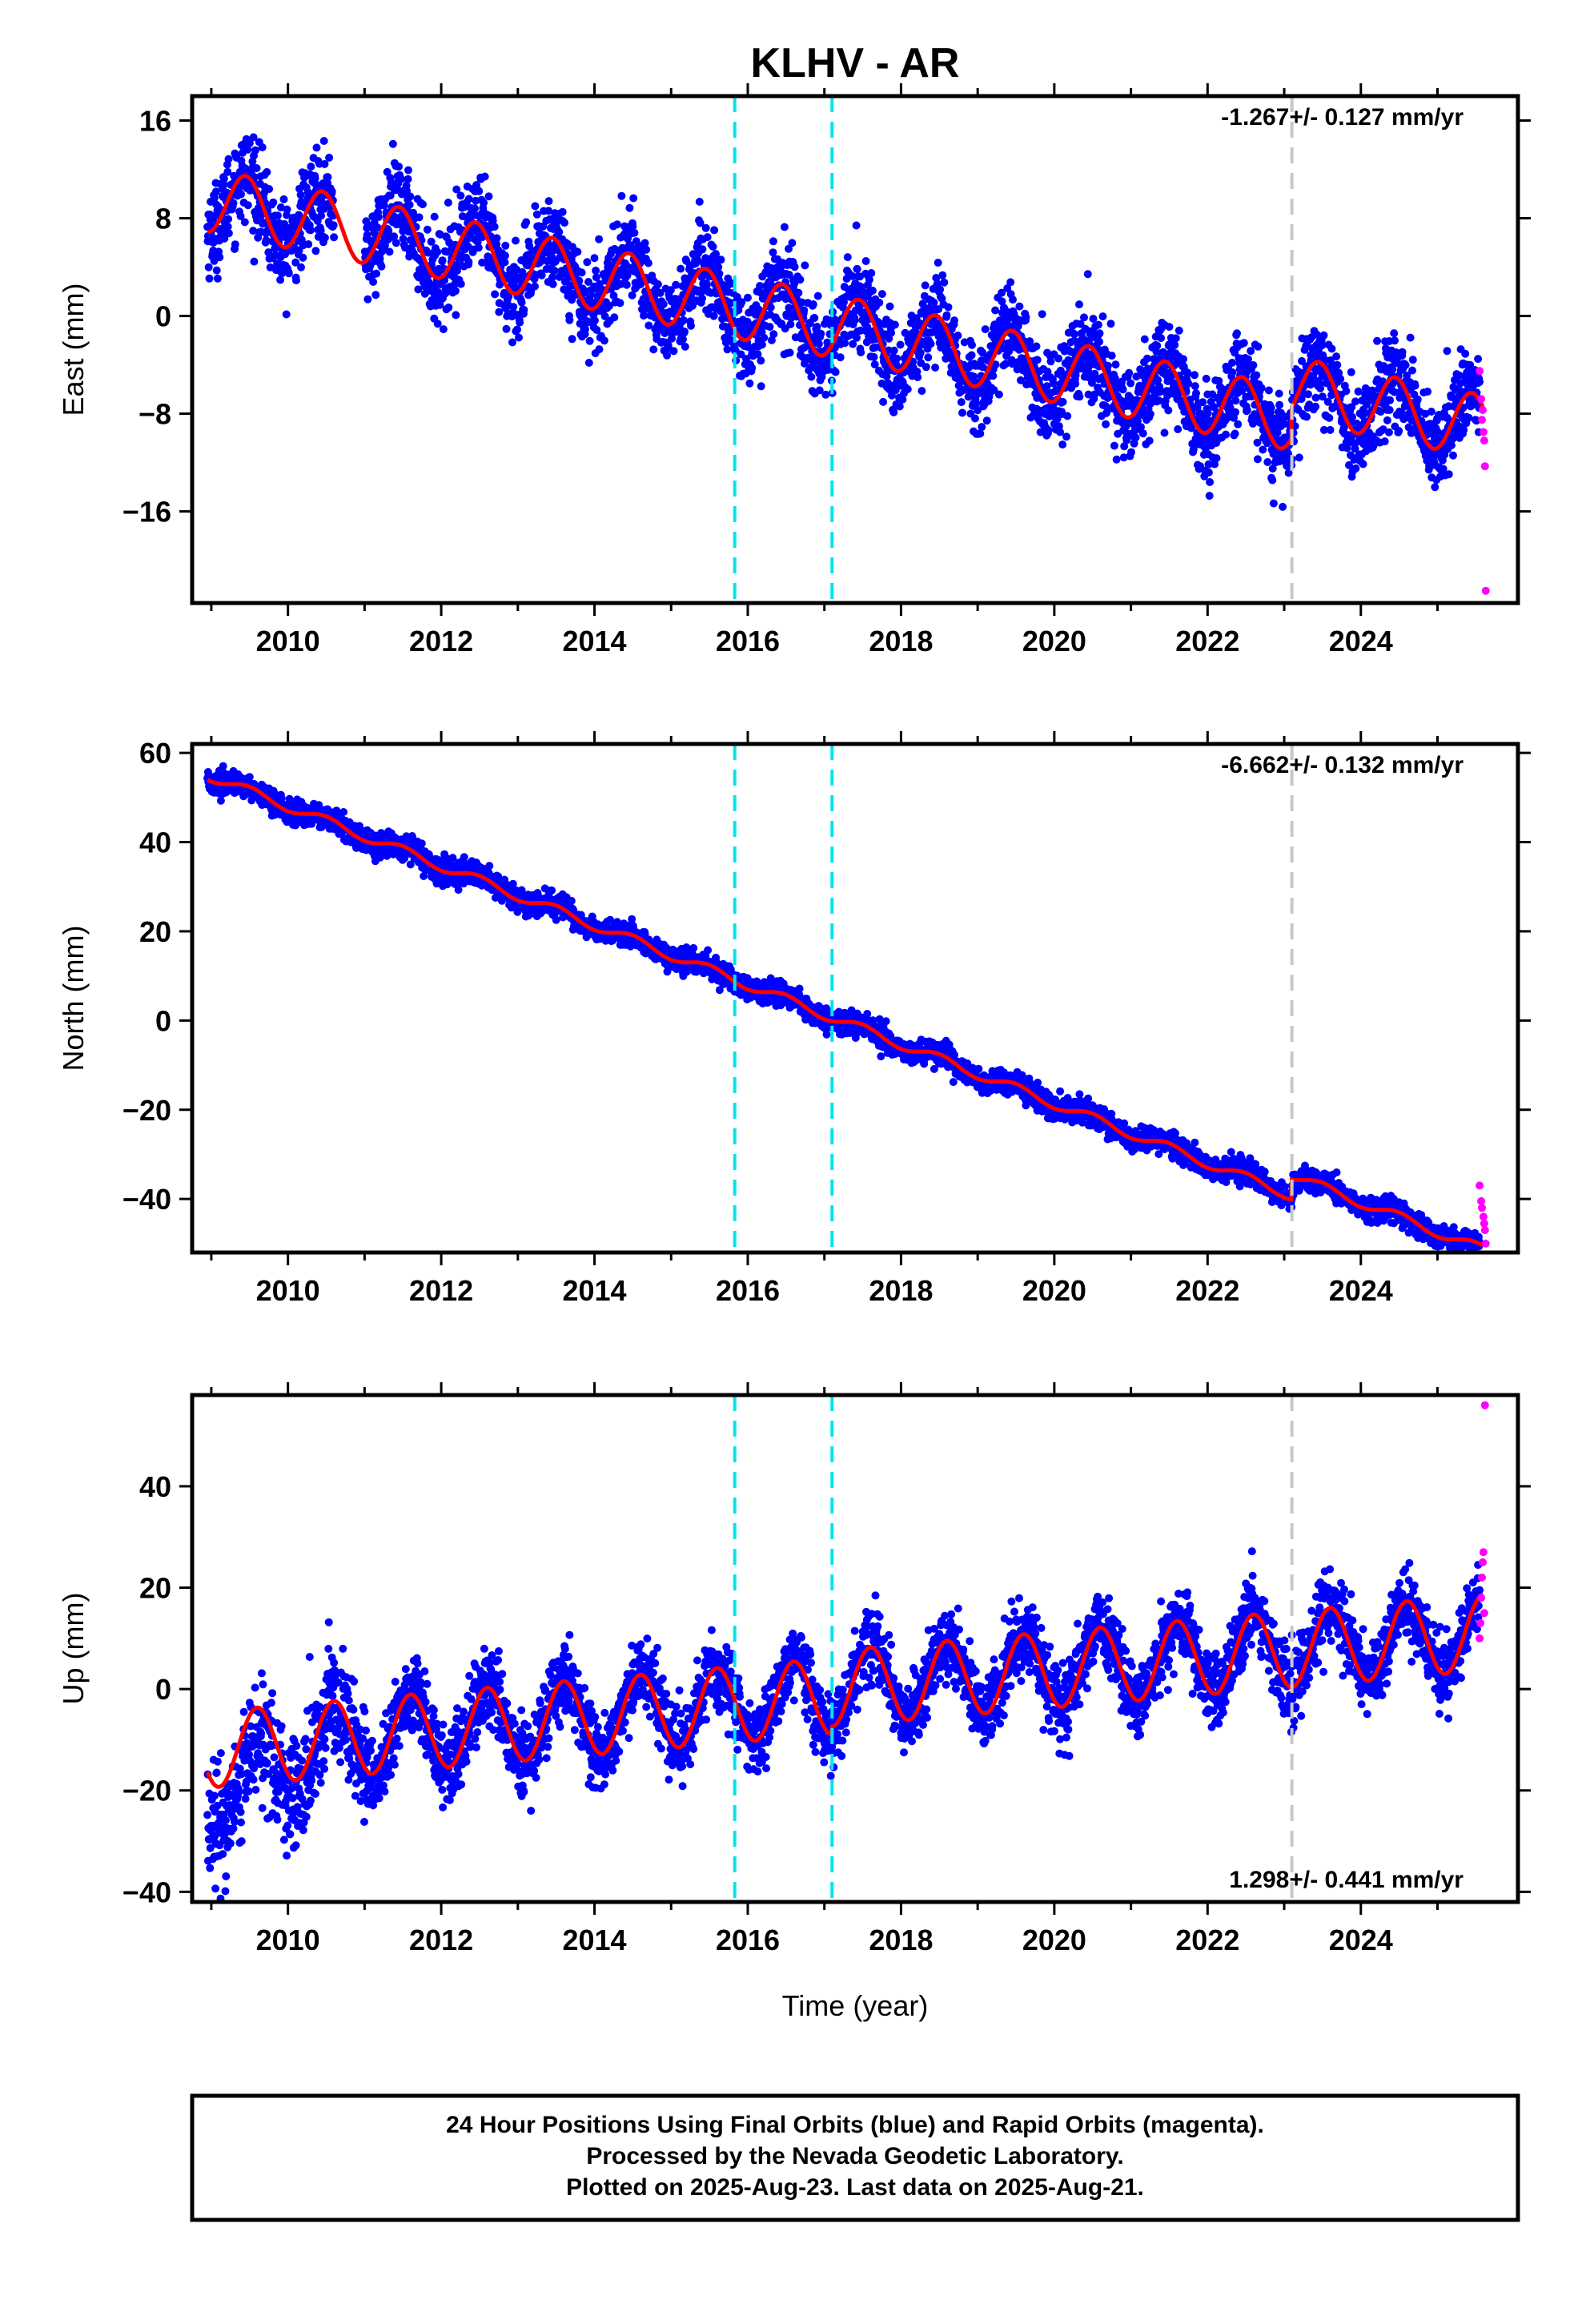 Image resolution: width=1582 pixels, height=2324 pixels. What do you see at coordinates (1484, 432) in the screenshot?
I see `rapid-point` at bounding box center [1484, 432].